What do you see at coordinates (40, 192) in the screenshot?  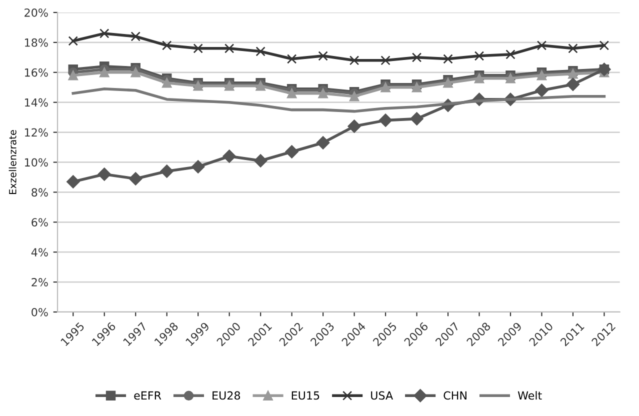 I see `y-tick-label: 8%` at bounding box center [40, 192].